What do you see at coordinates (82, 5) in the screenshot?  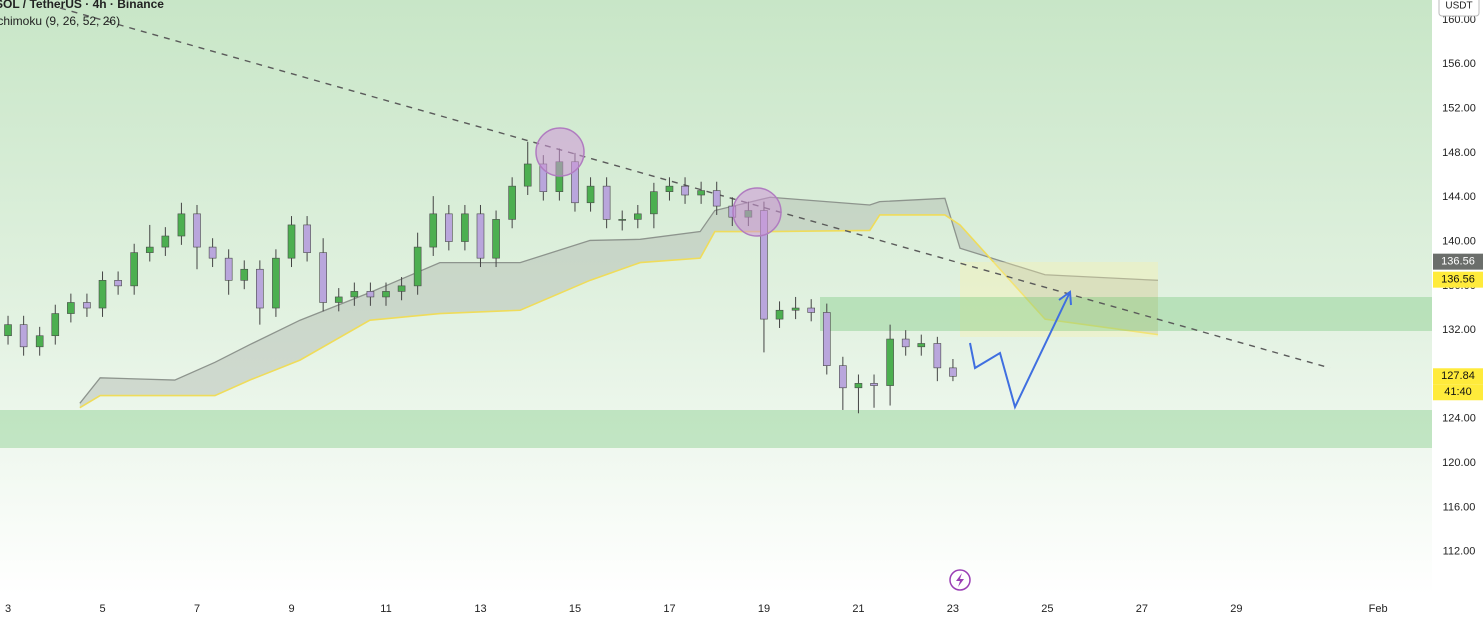 I see `chart-title: SOL / TetherUS · 4h · Binance` at bounding box center [82, 5].